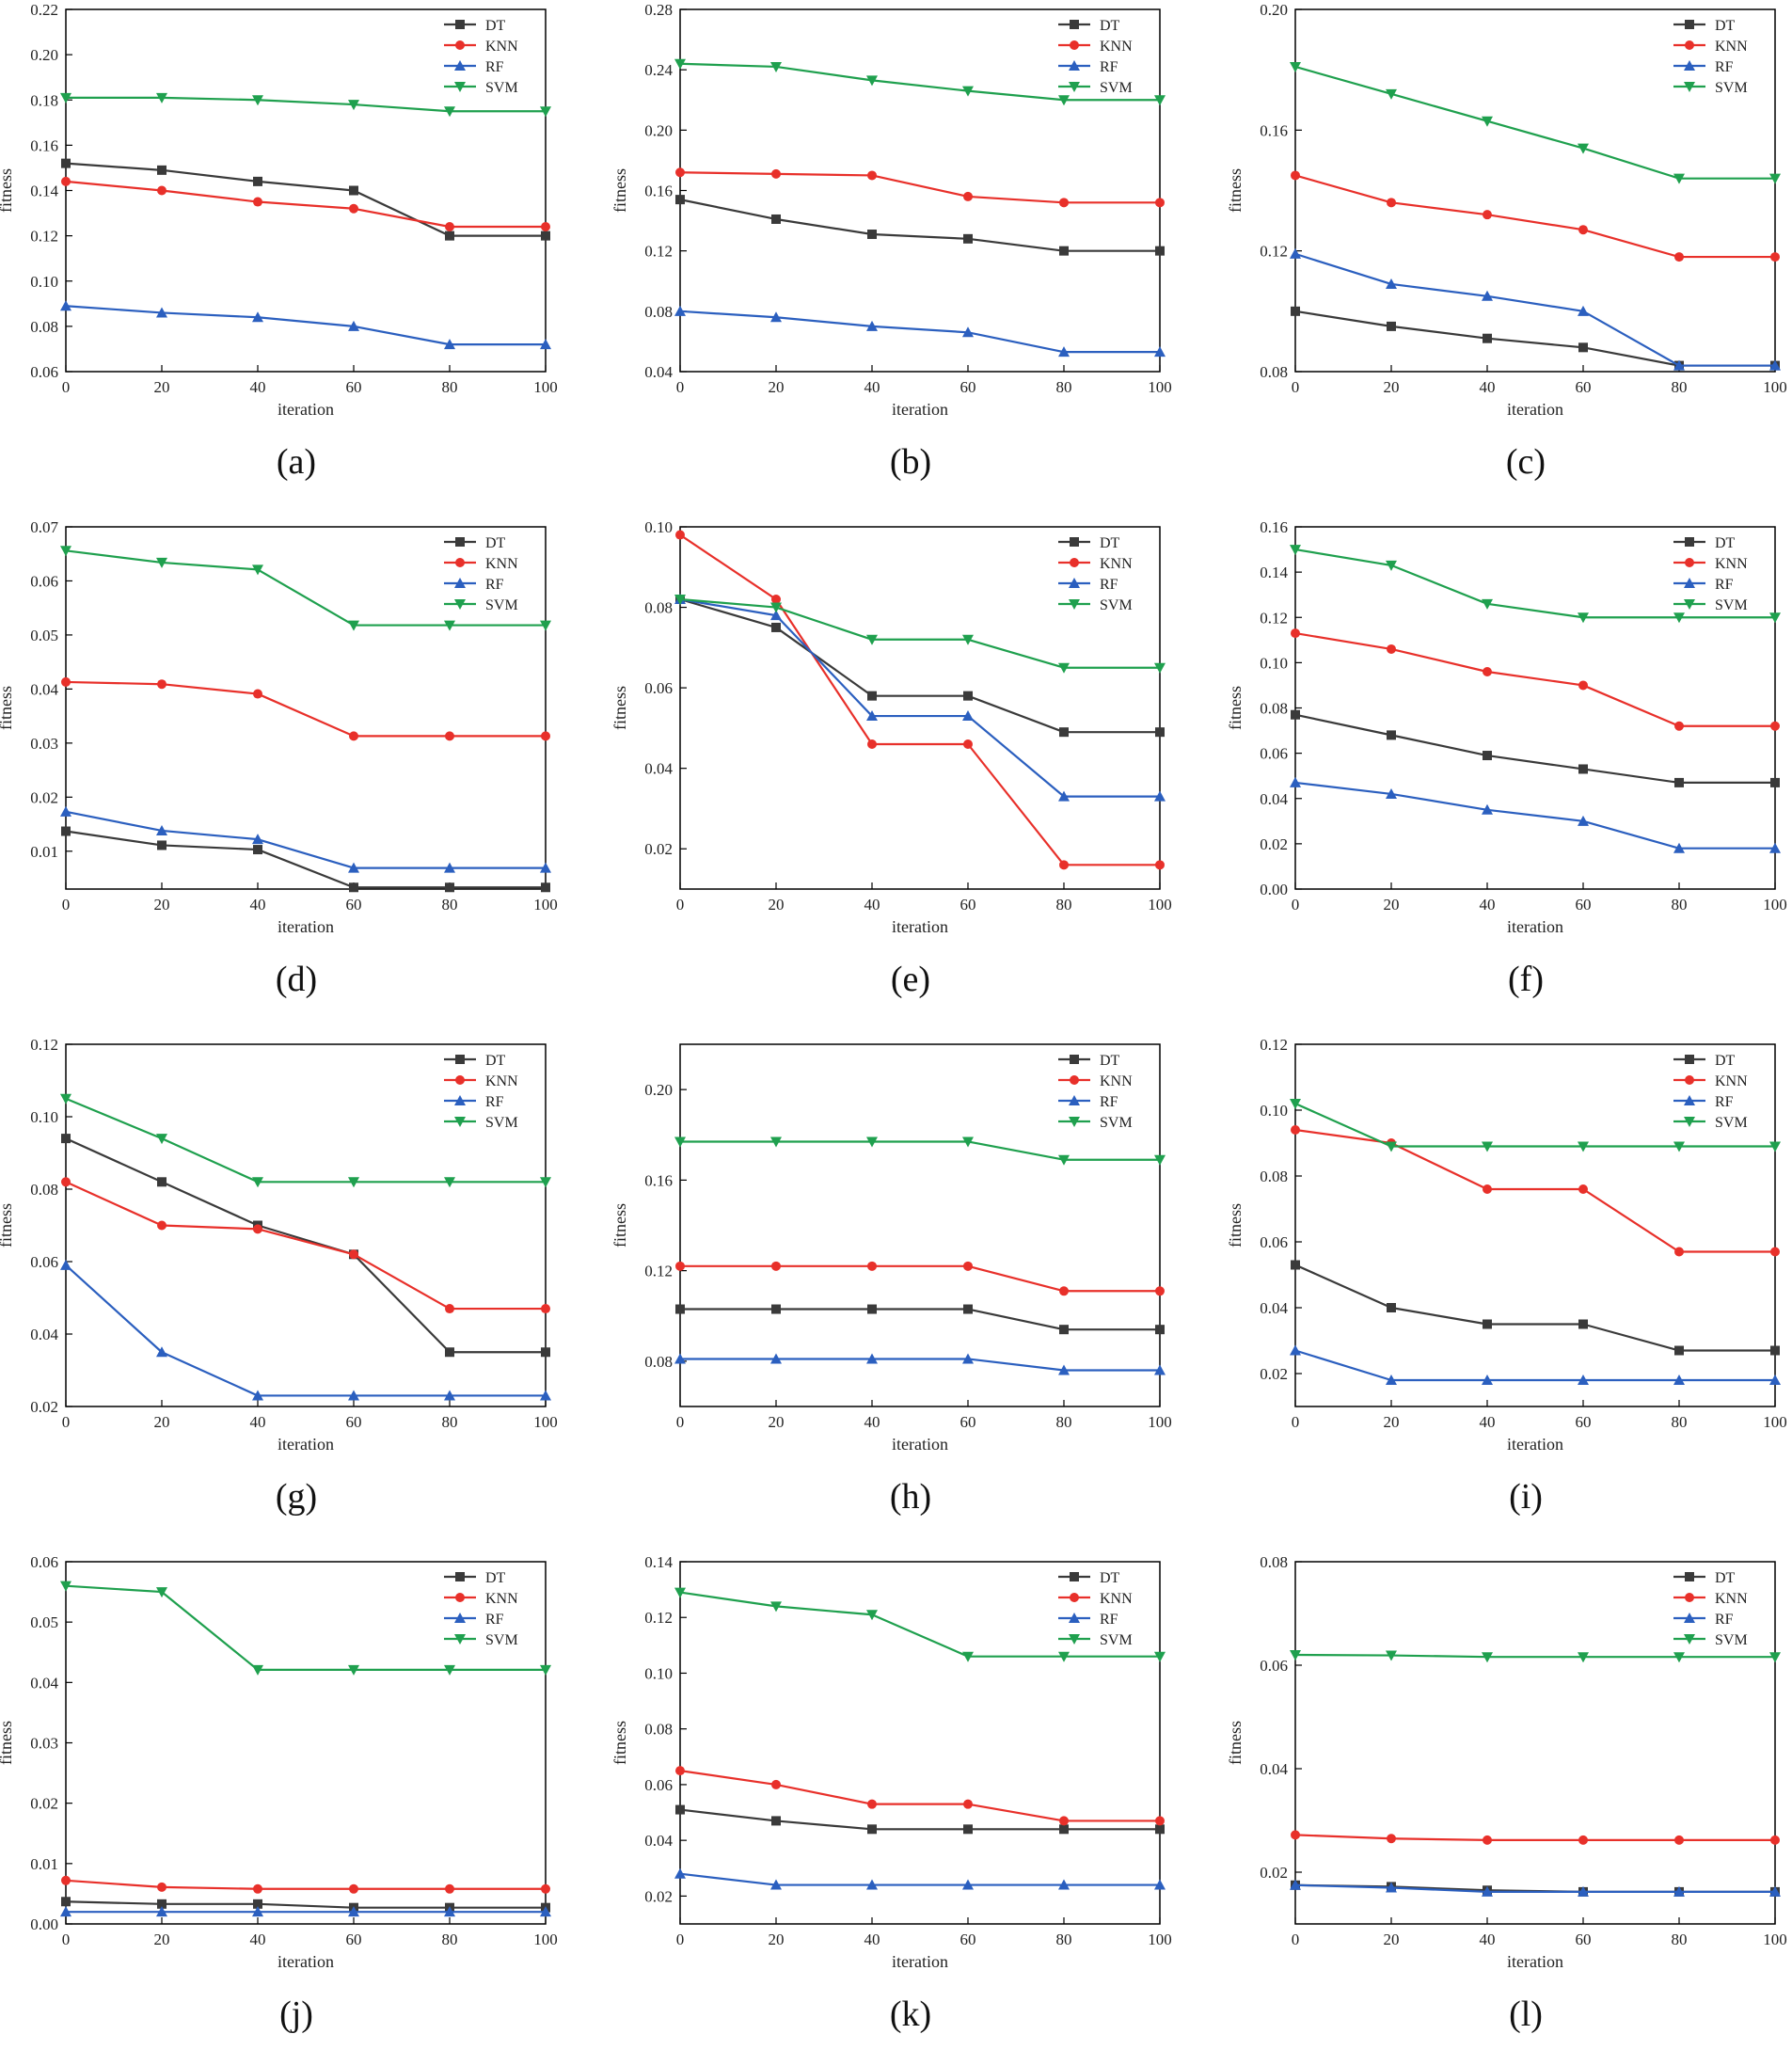 The height and width of the screenshot is (2050, 1792). I want to click on y-tick-label: 0.04, so click(1274, 1769).